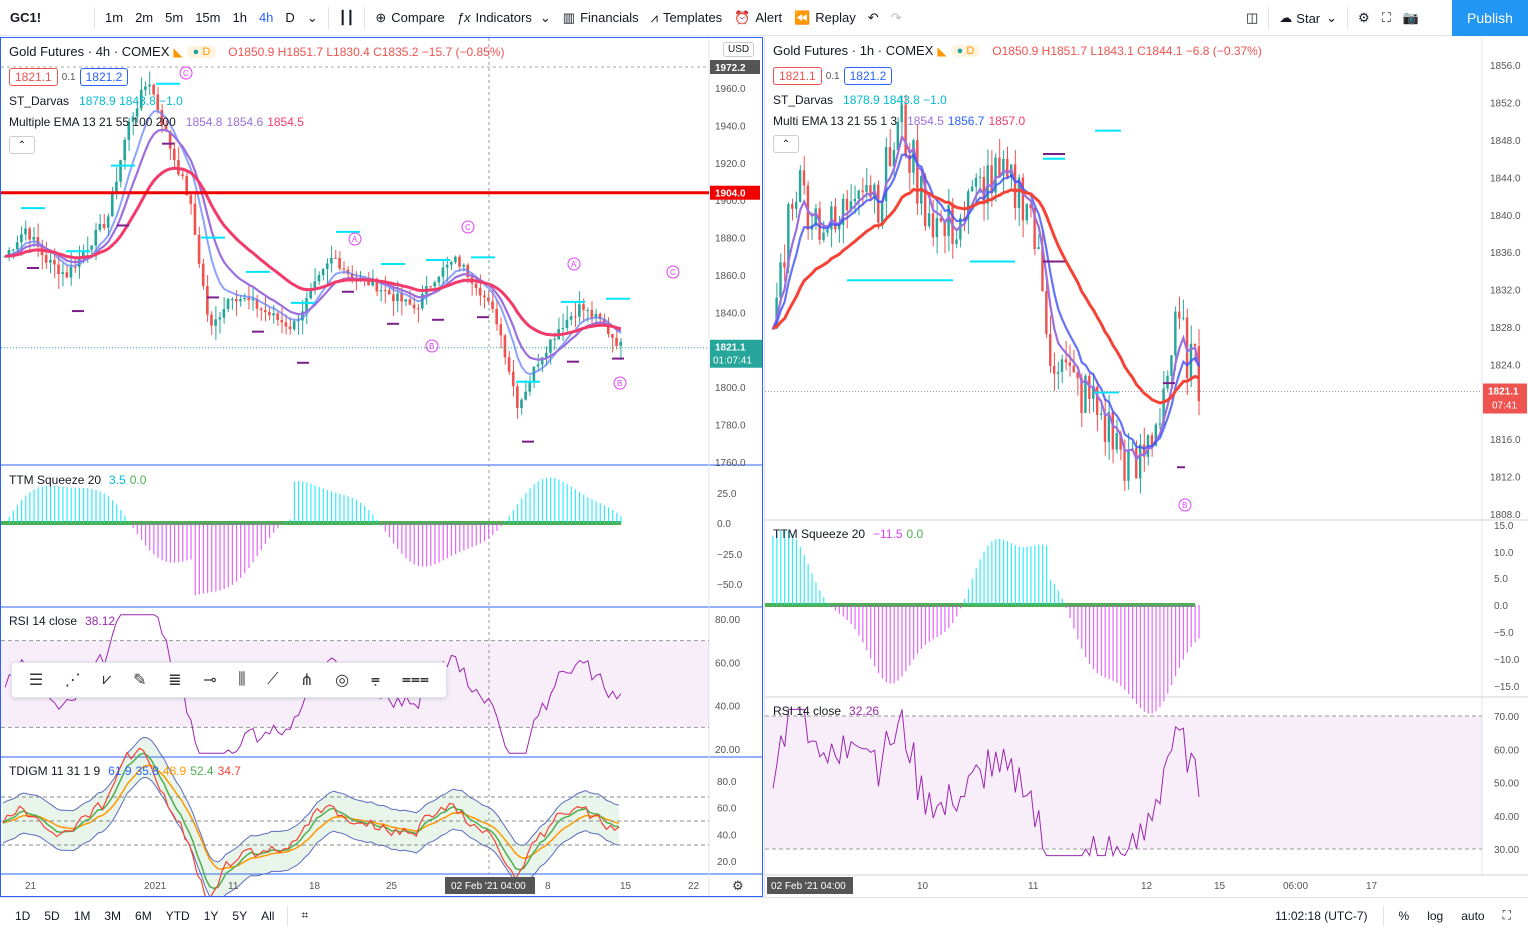  What do you see at coordinates (240, 915) in the screenshot?
I see `range-5Y: 5Y` at bounding box center [240, 915].